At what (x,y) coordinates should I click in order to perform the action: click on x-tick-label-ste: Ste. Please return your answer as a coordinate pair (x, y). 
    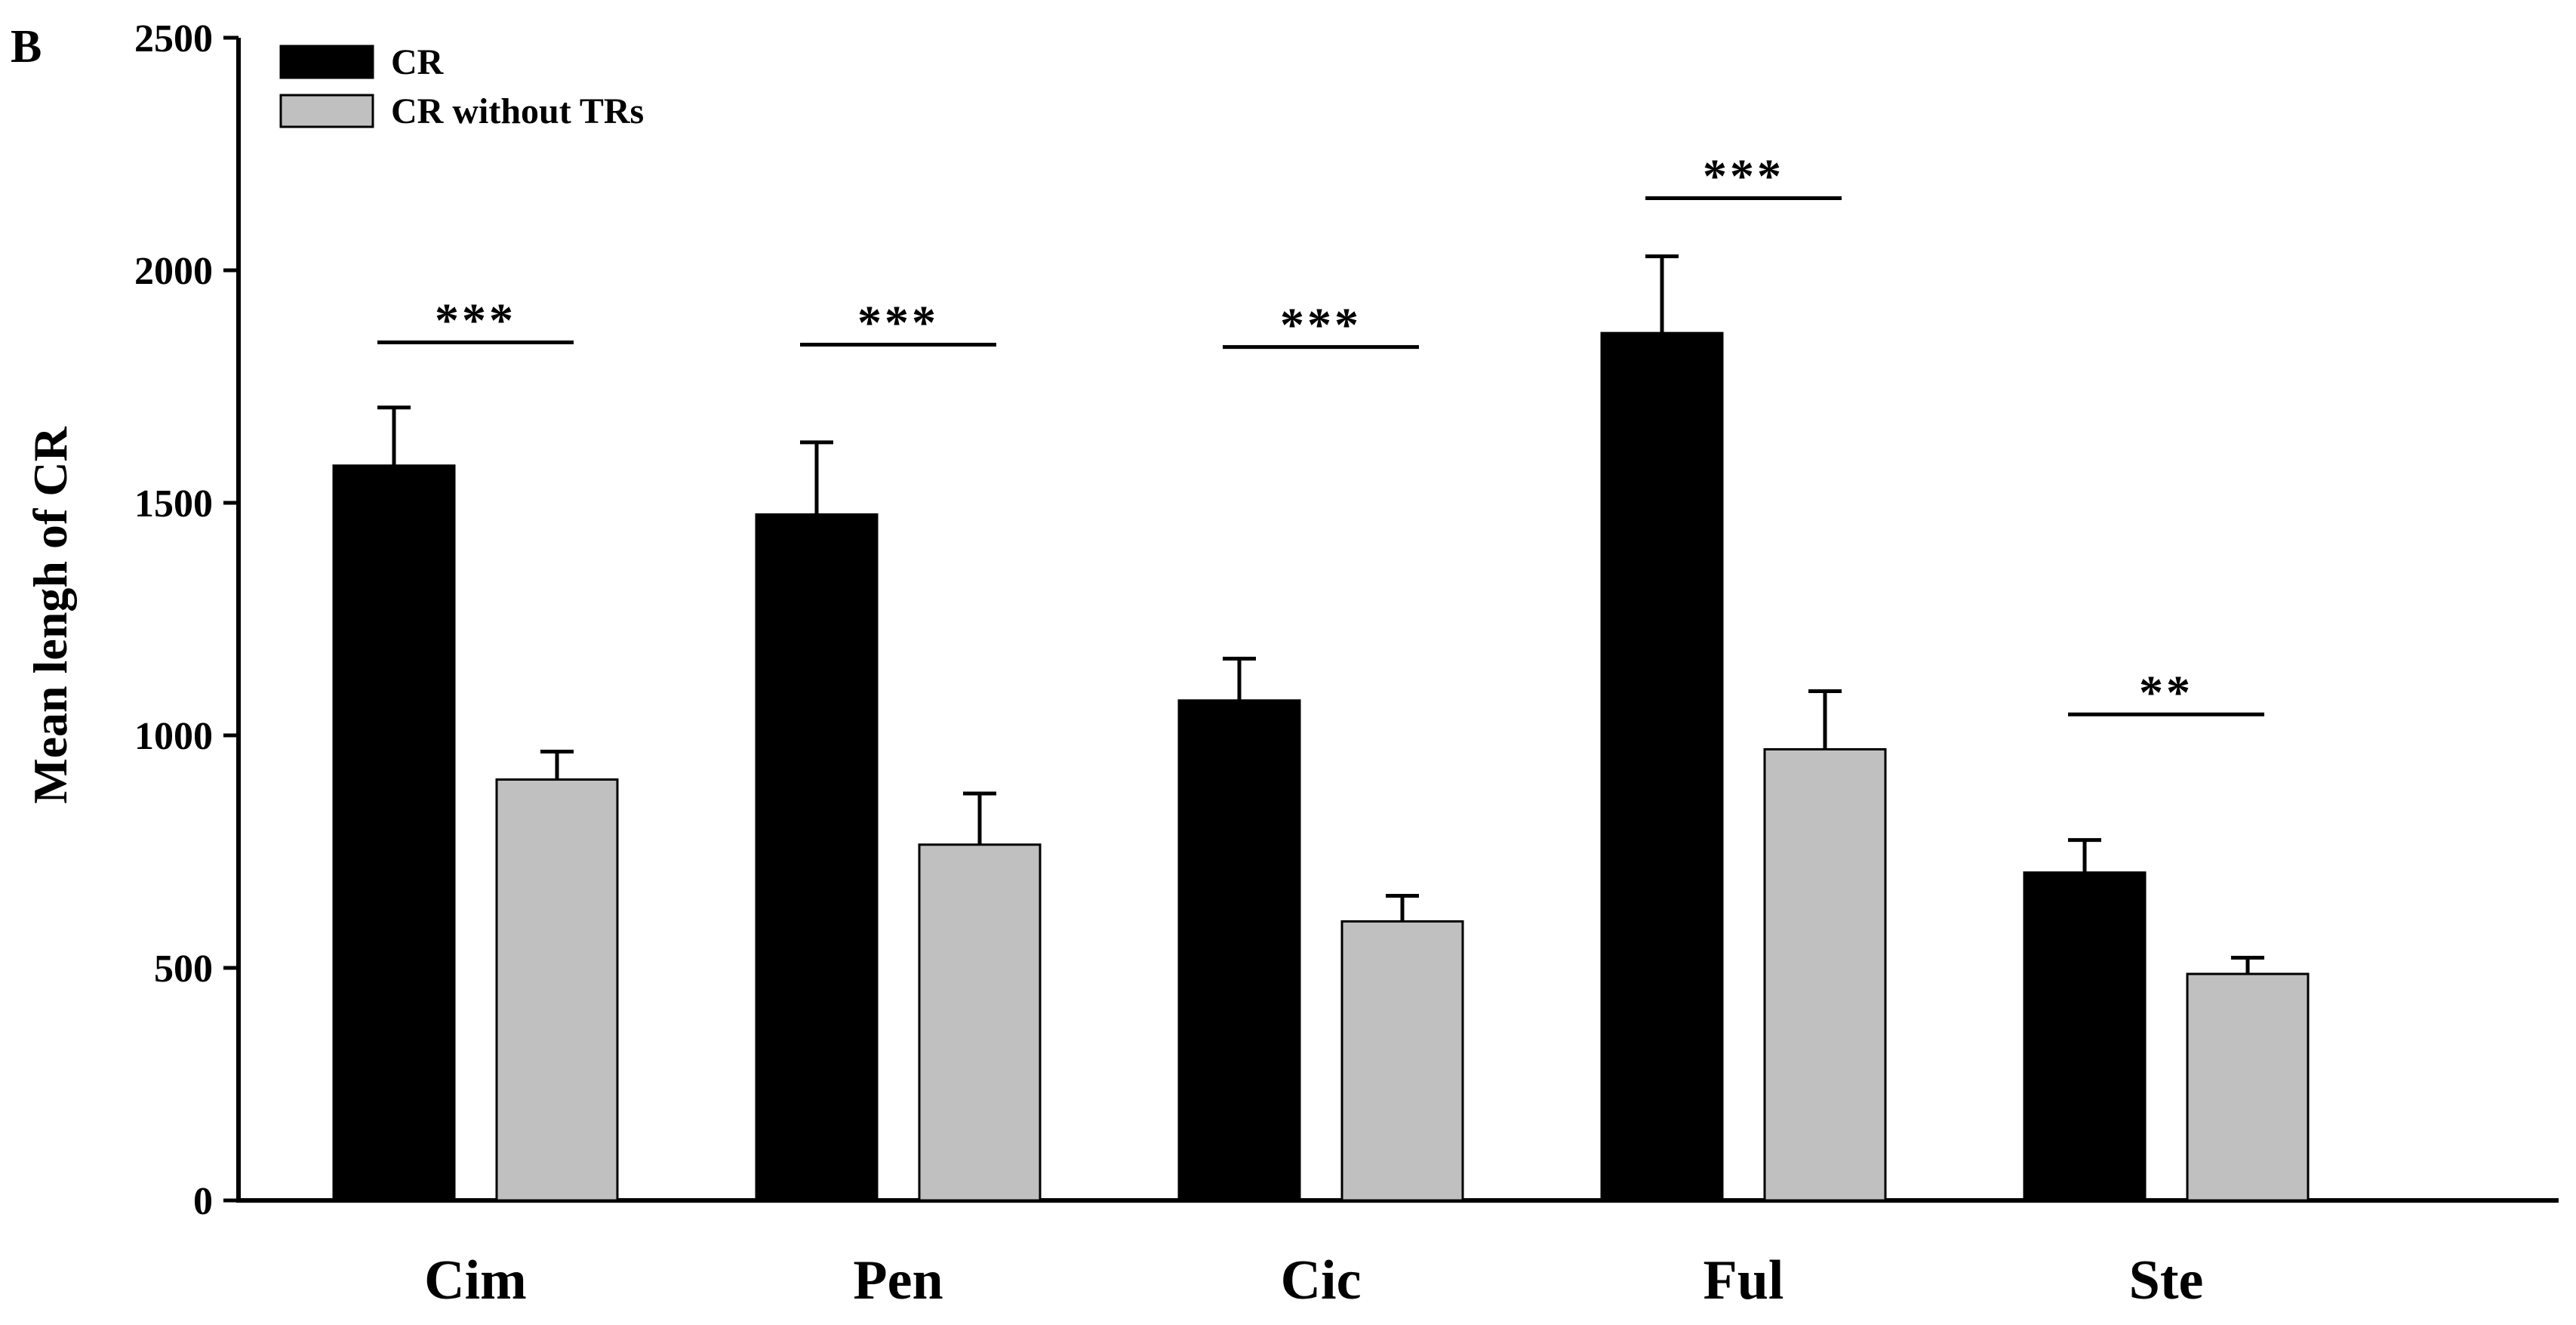
    Looking at the image, I should click on (2166, 1280).